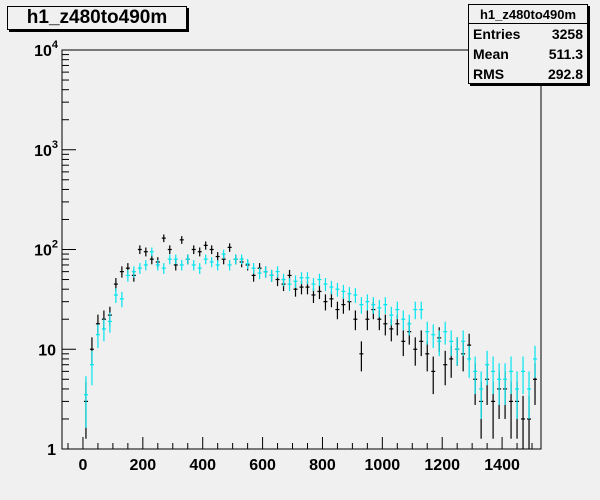 This screenshot has height=500, width=600. I want to click on stats-entries-label: Entries, so click(497, 34).